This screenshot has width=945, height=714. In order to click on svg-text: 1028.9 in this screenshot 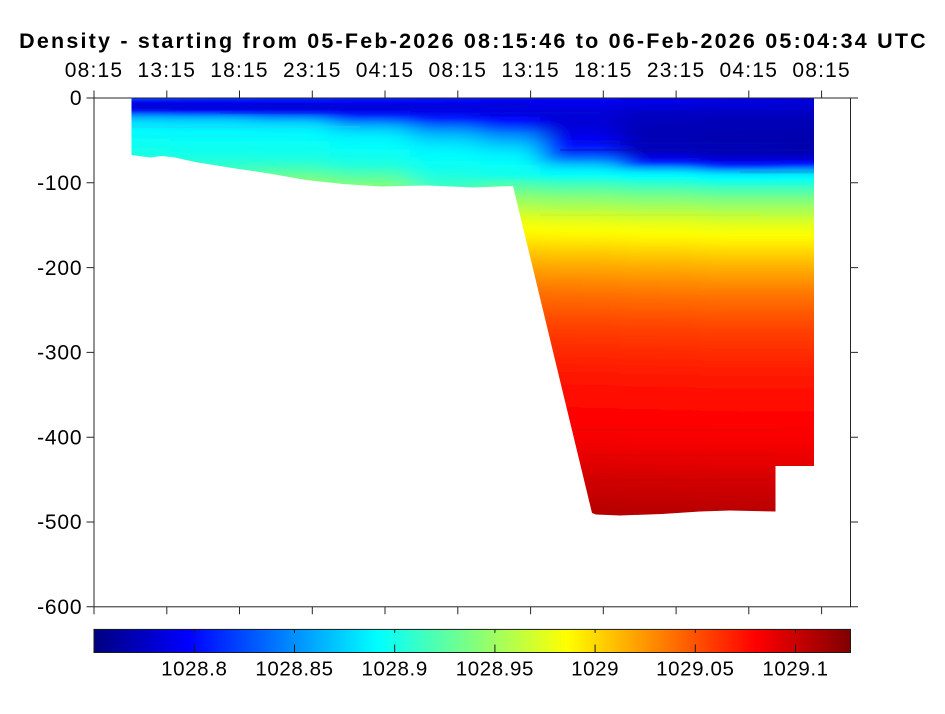, I will do `click(395, 669)`.